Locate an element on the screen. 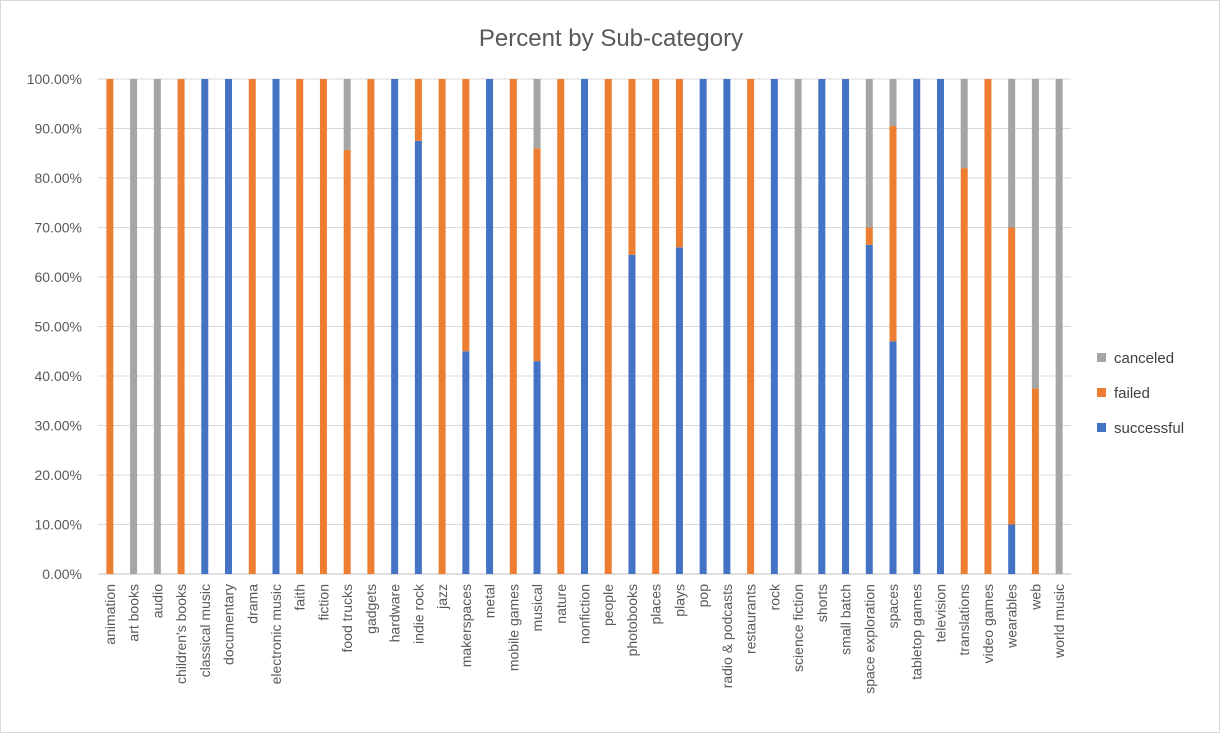  x-tick-label: nonfiction is located at coordinates (585, 614).